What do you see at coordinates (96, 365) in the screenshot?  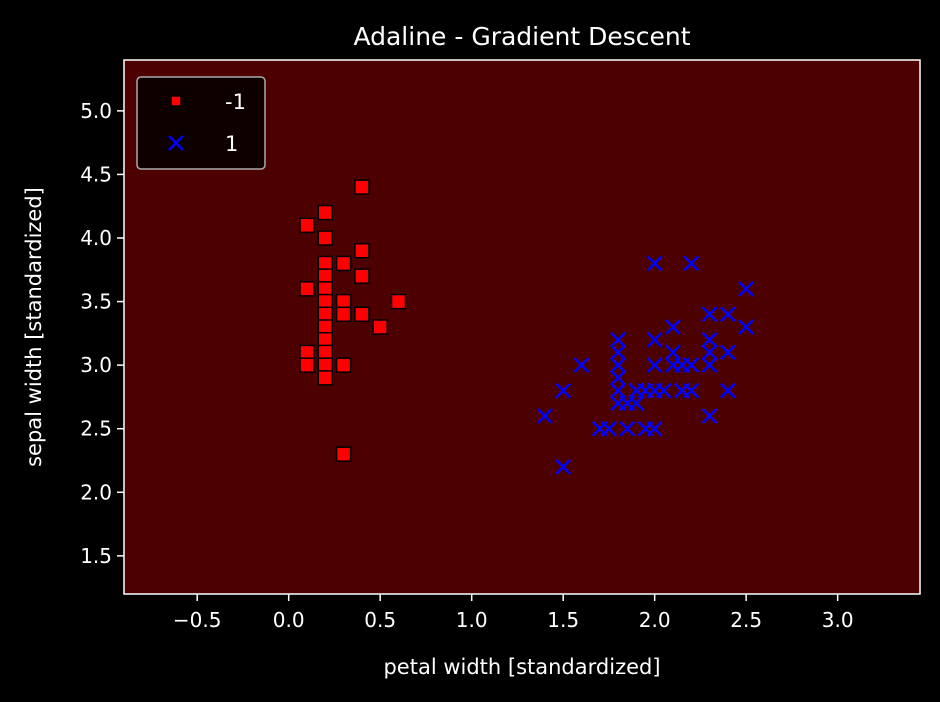 I see `y-tick-label: 3.0` at bounding box center [96, 365].